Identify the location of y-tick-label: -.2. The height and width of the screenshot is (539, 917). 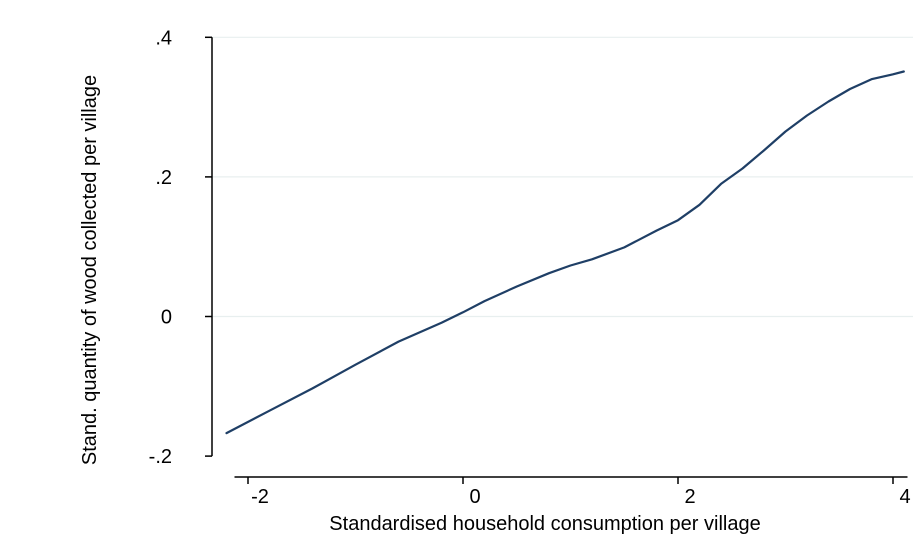
(160, 457).